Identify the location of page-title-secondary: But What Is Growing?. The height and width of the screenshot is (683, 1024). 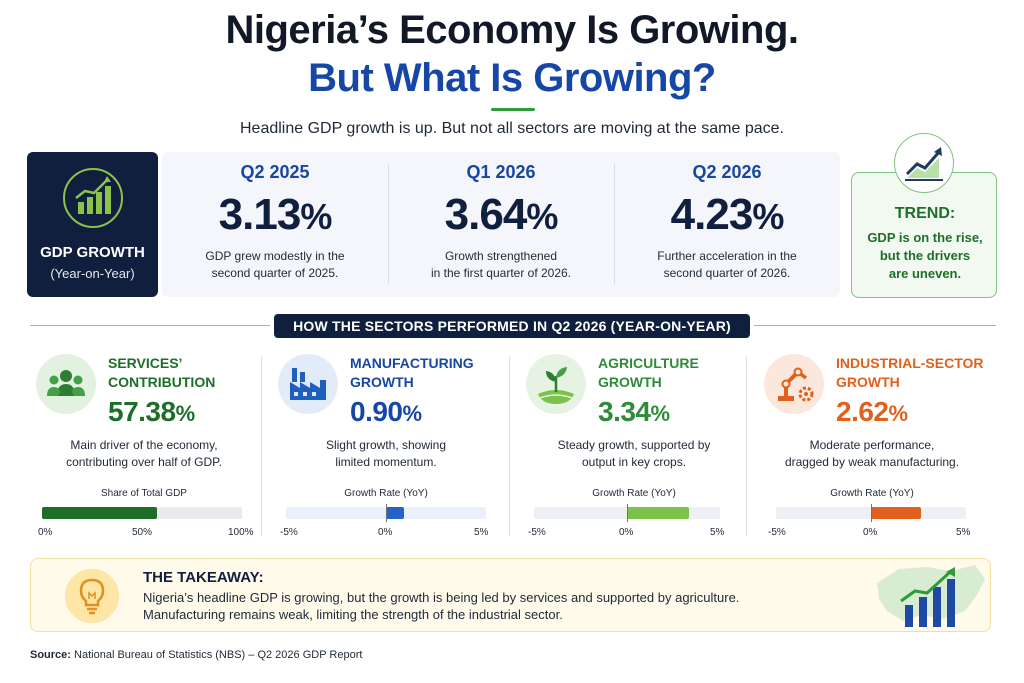
(512, 78).